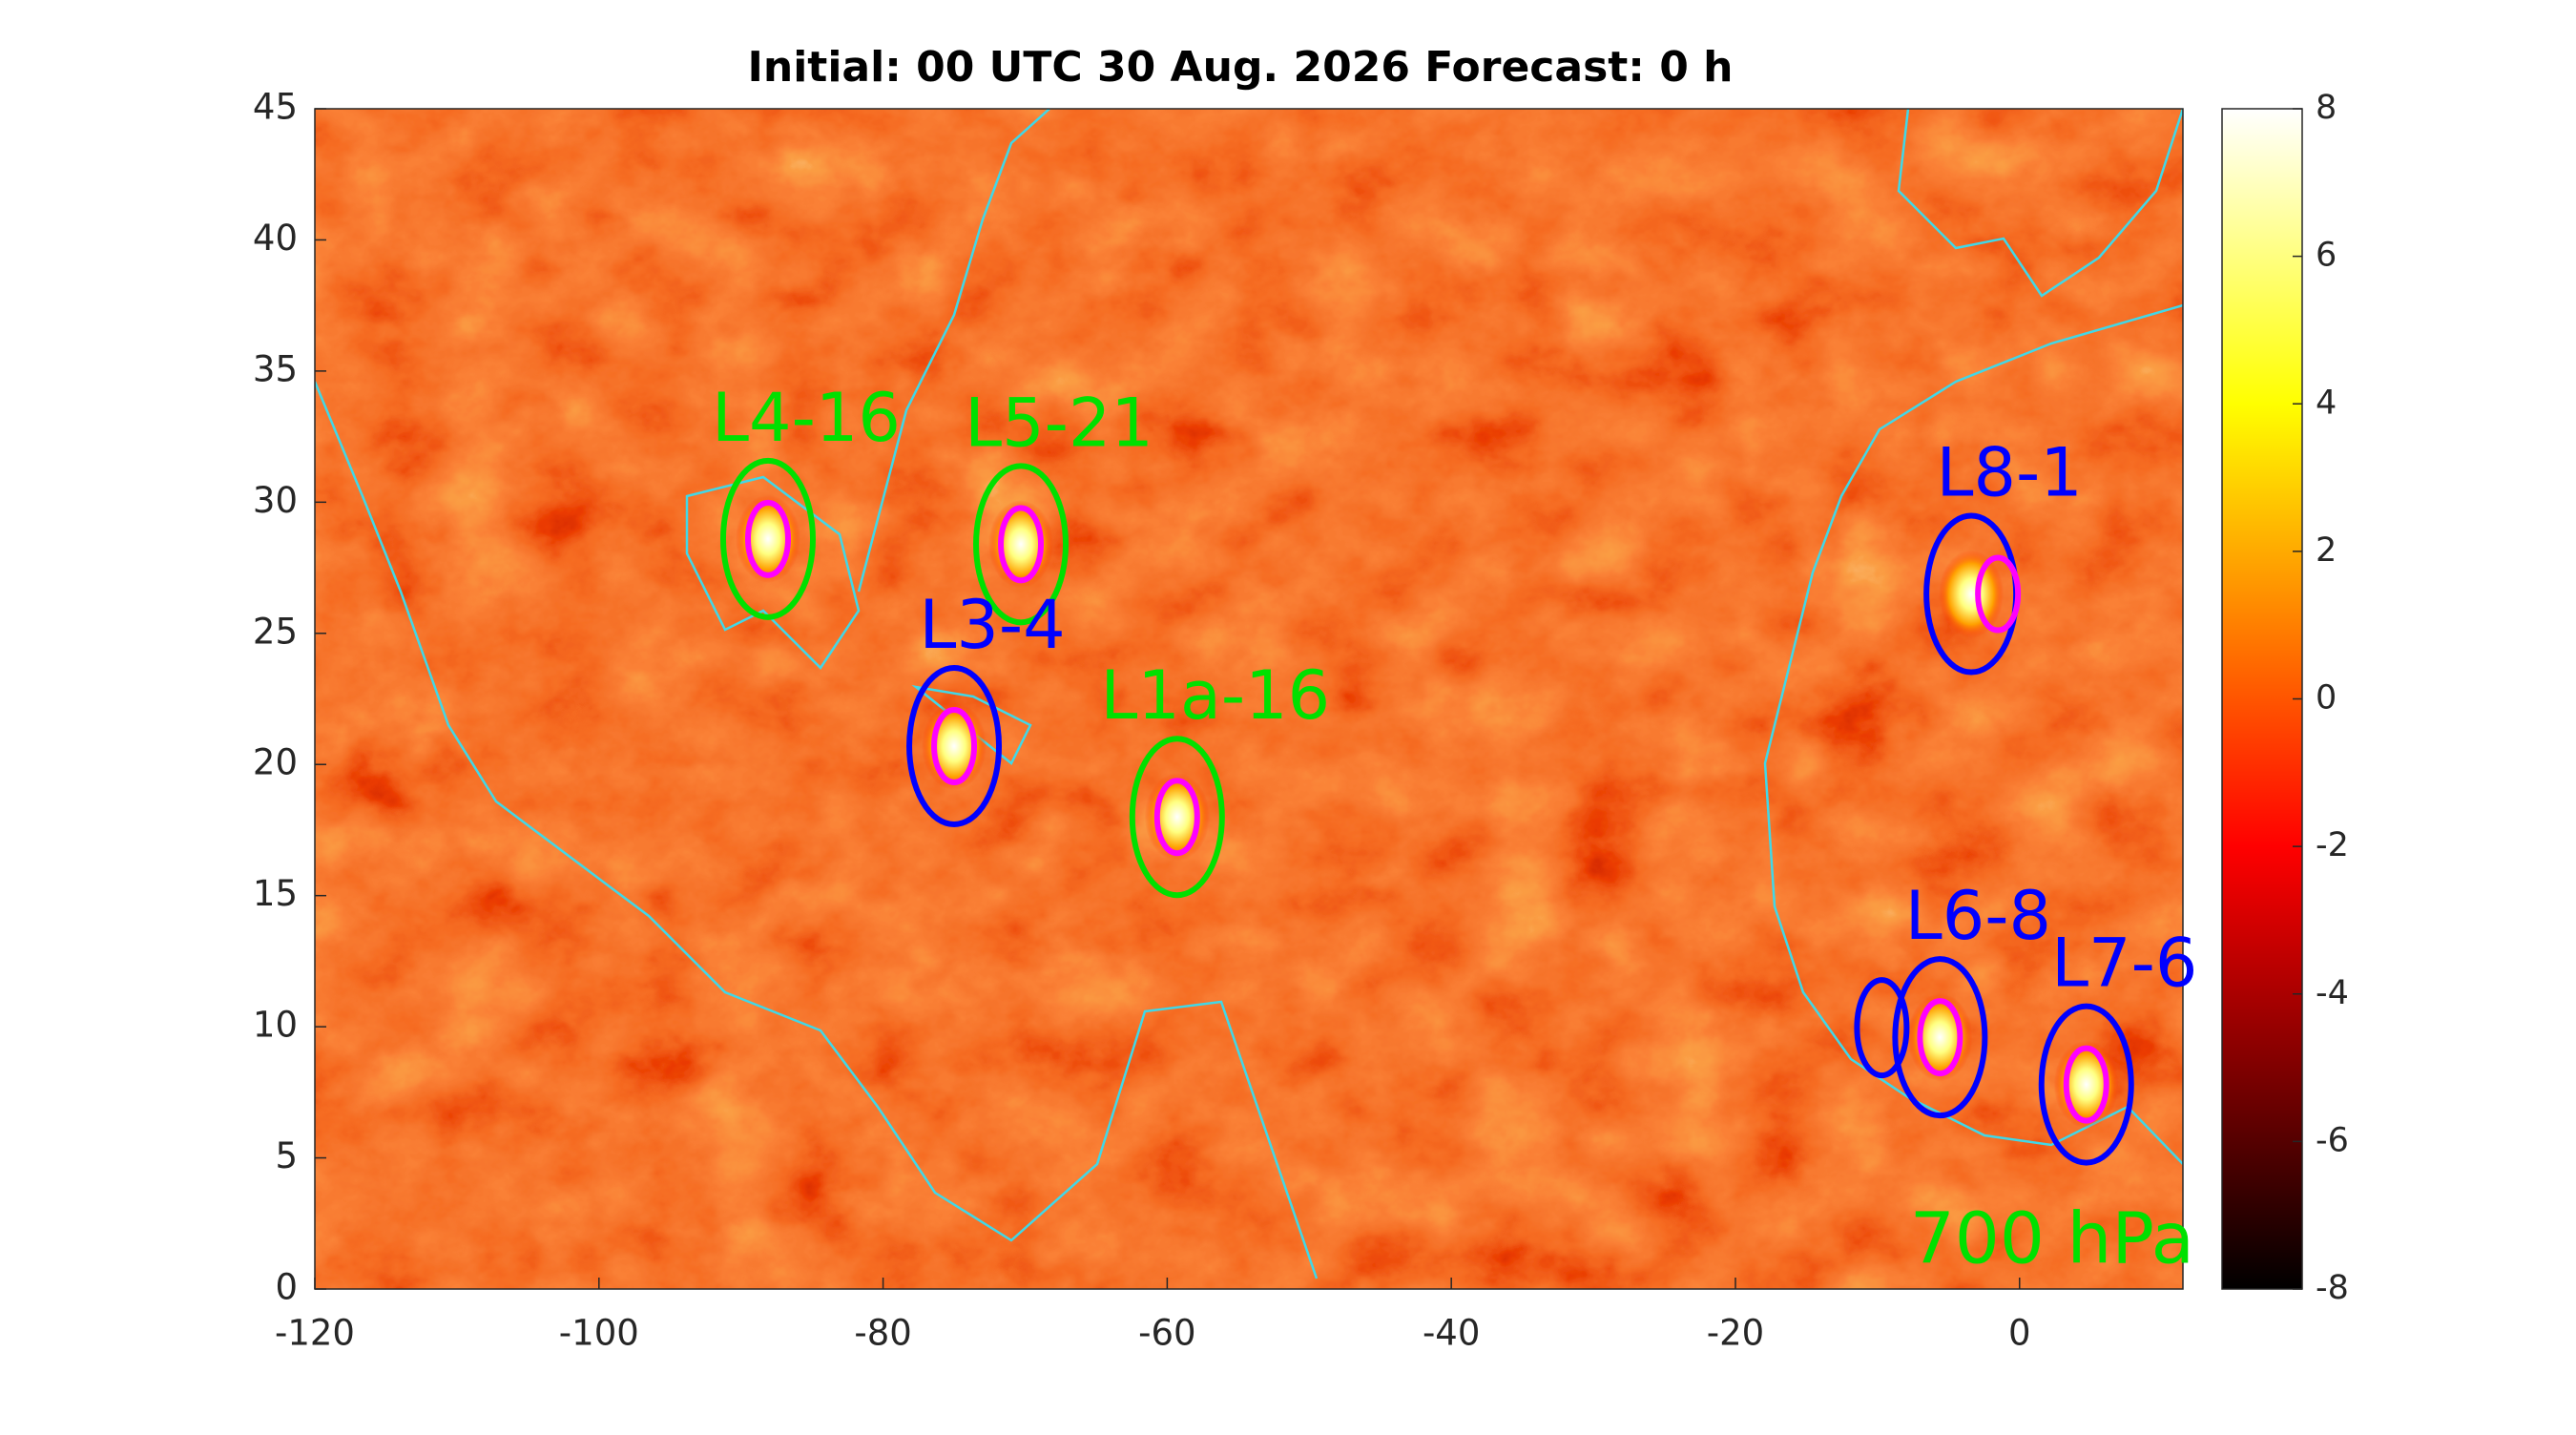 The width and height of the screenshot is (2576, 1435). Describe the element at coordinates (286, 1155) in the screenshot. I see `y-tick-label: 5` at that location.